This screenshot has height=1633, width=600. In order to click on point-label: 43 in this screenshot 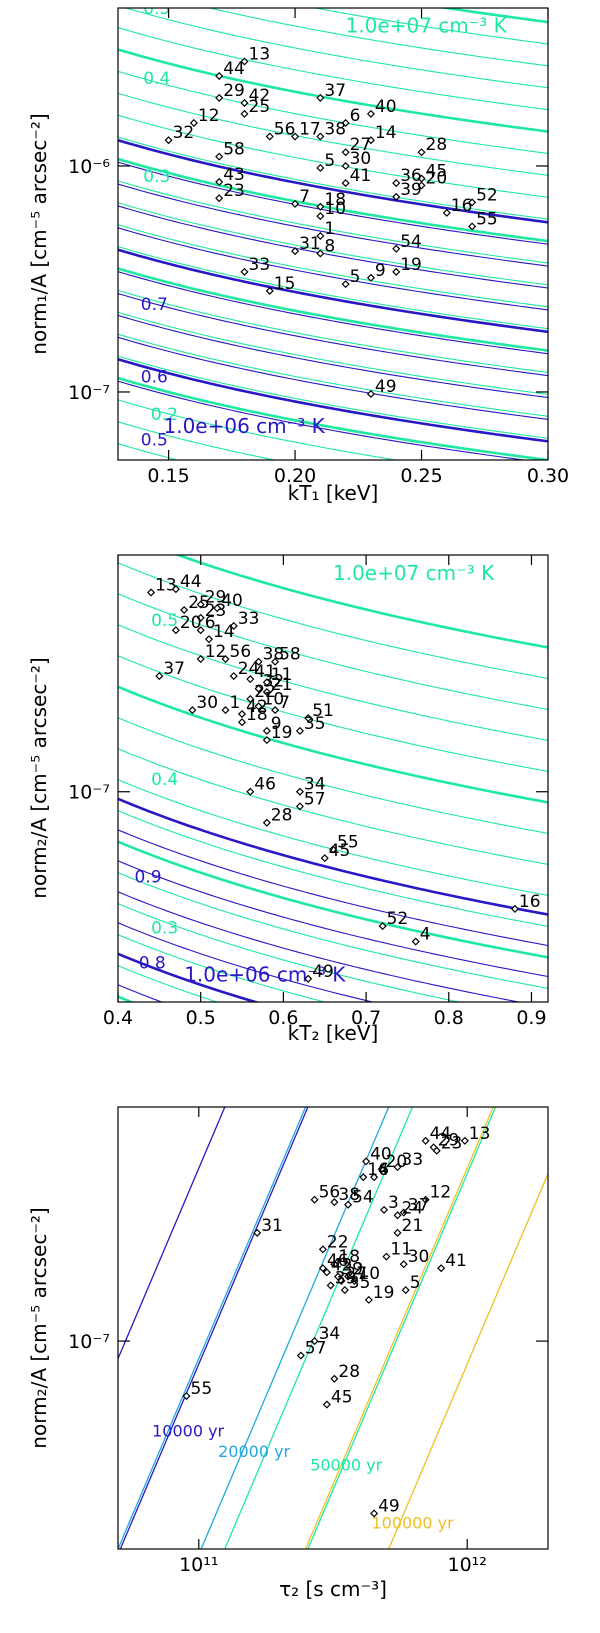, I will do `click(234, 175)`.